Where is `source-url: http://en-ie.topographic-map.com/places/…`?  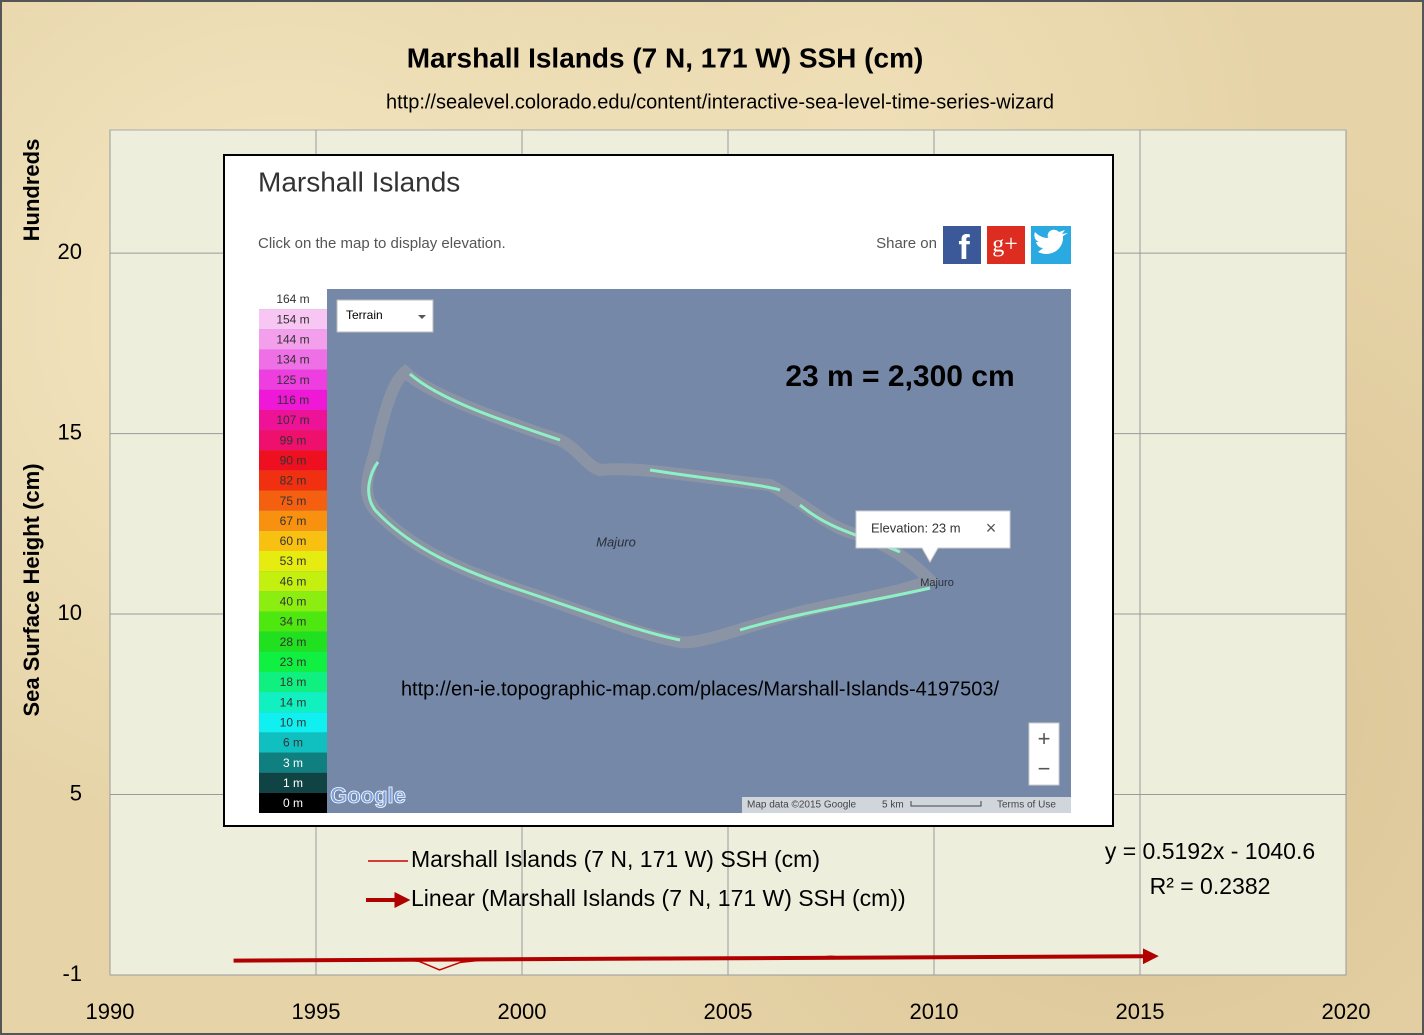 source-url: http://en-ie.topographic-map.com/places/… is located at coordinates (700, 689).